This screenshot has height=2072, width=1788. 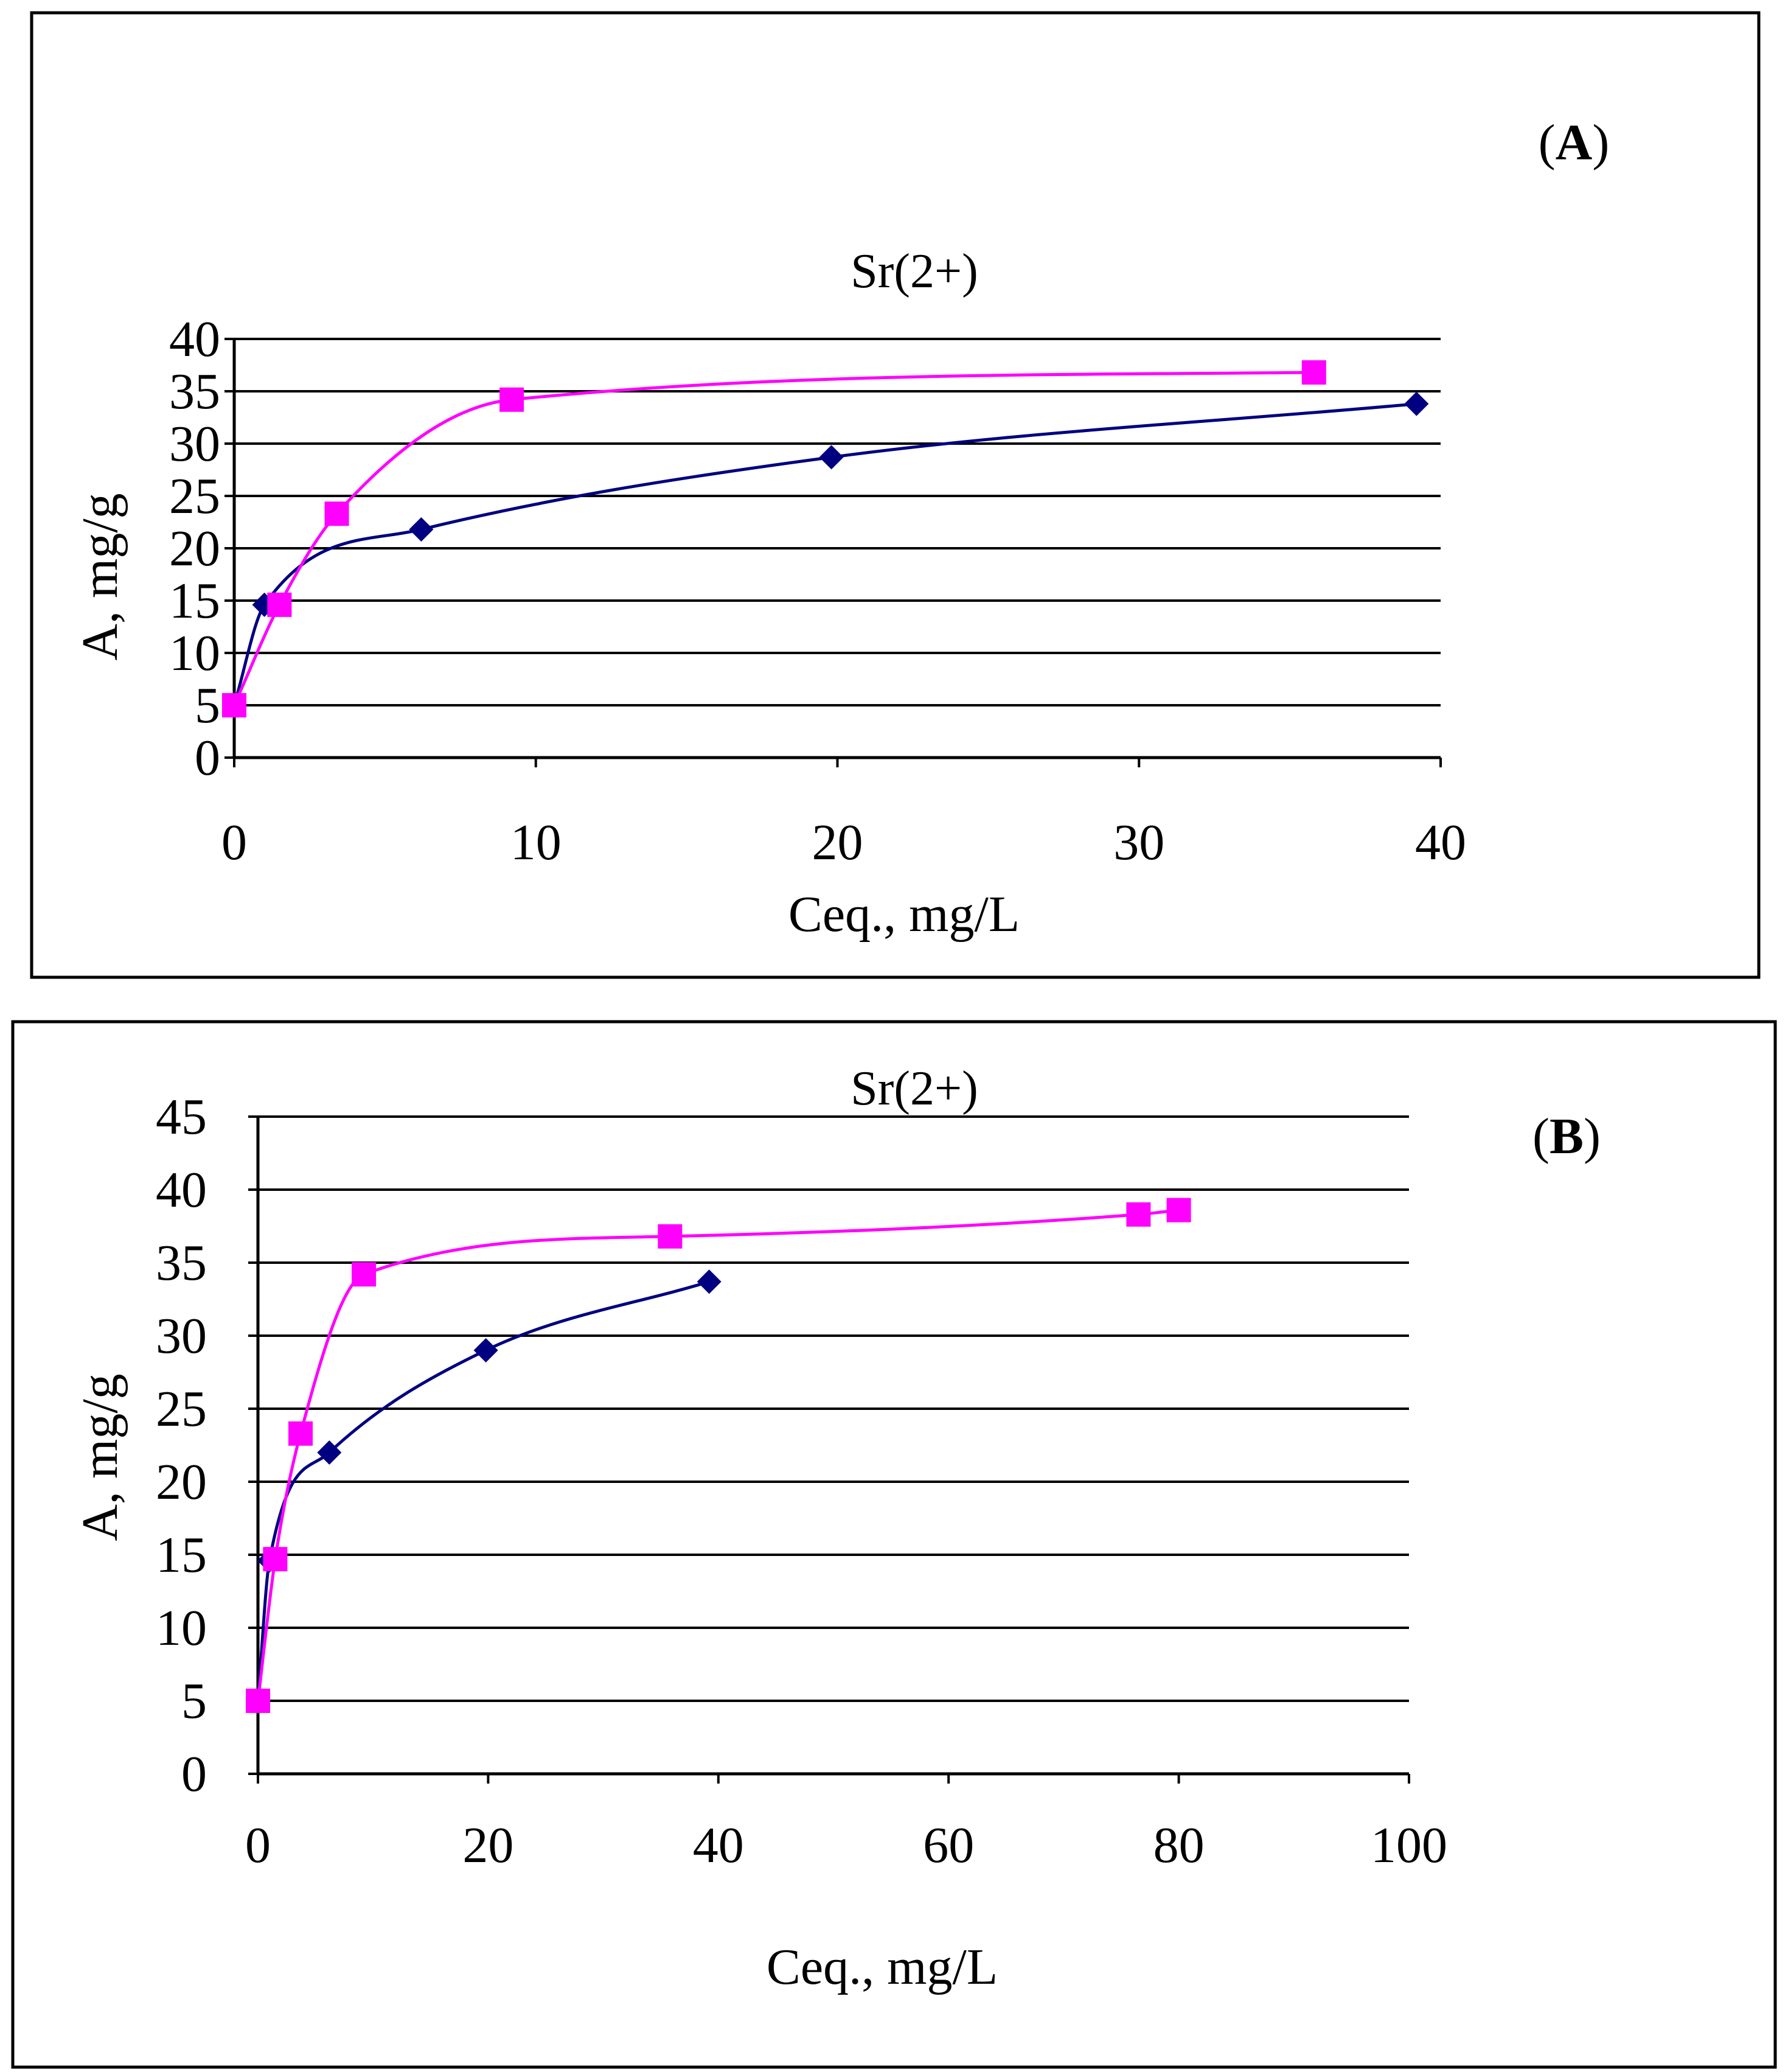 What do you see at coordinates (1138, 842) in the screenshot?
I see `panel-a-x-tick-label: 30` at bounding box center [1138, 842].